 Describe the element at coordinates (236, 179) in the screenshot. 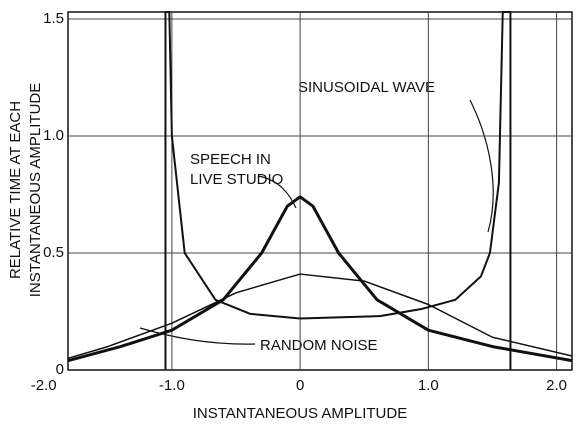

I see `annotation: LIVE STUDIO` at that location.